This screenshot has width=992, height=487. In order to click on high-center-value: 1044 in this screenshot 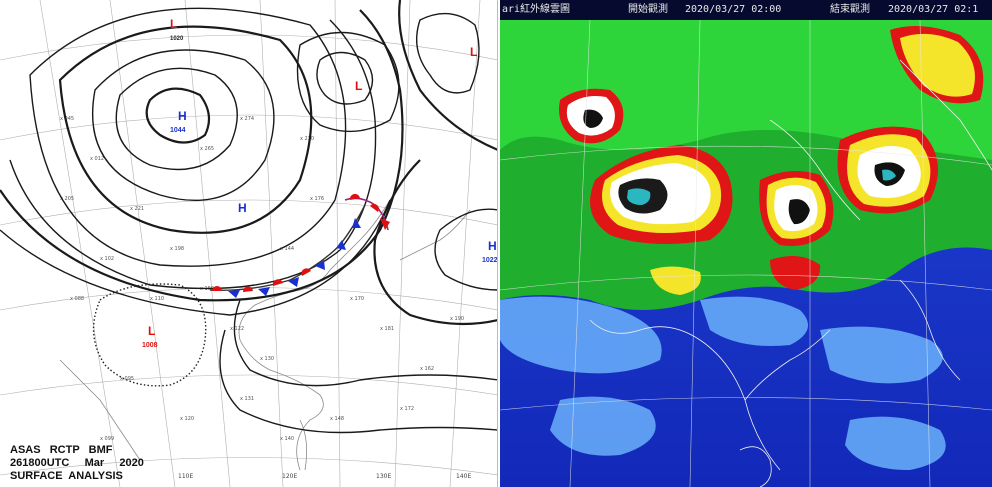, I will do `click(178, 130)`.